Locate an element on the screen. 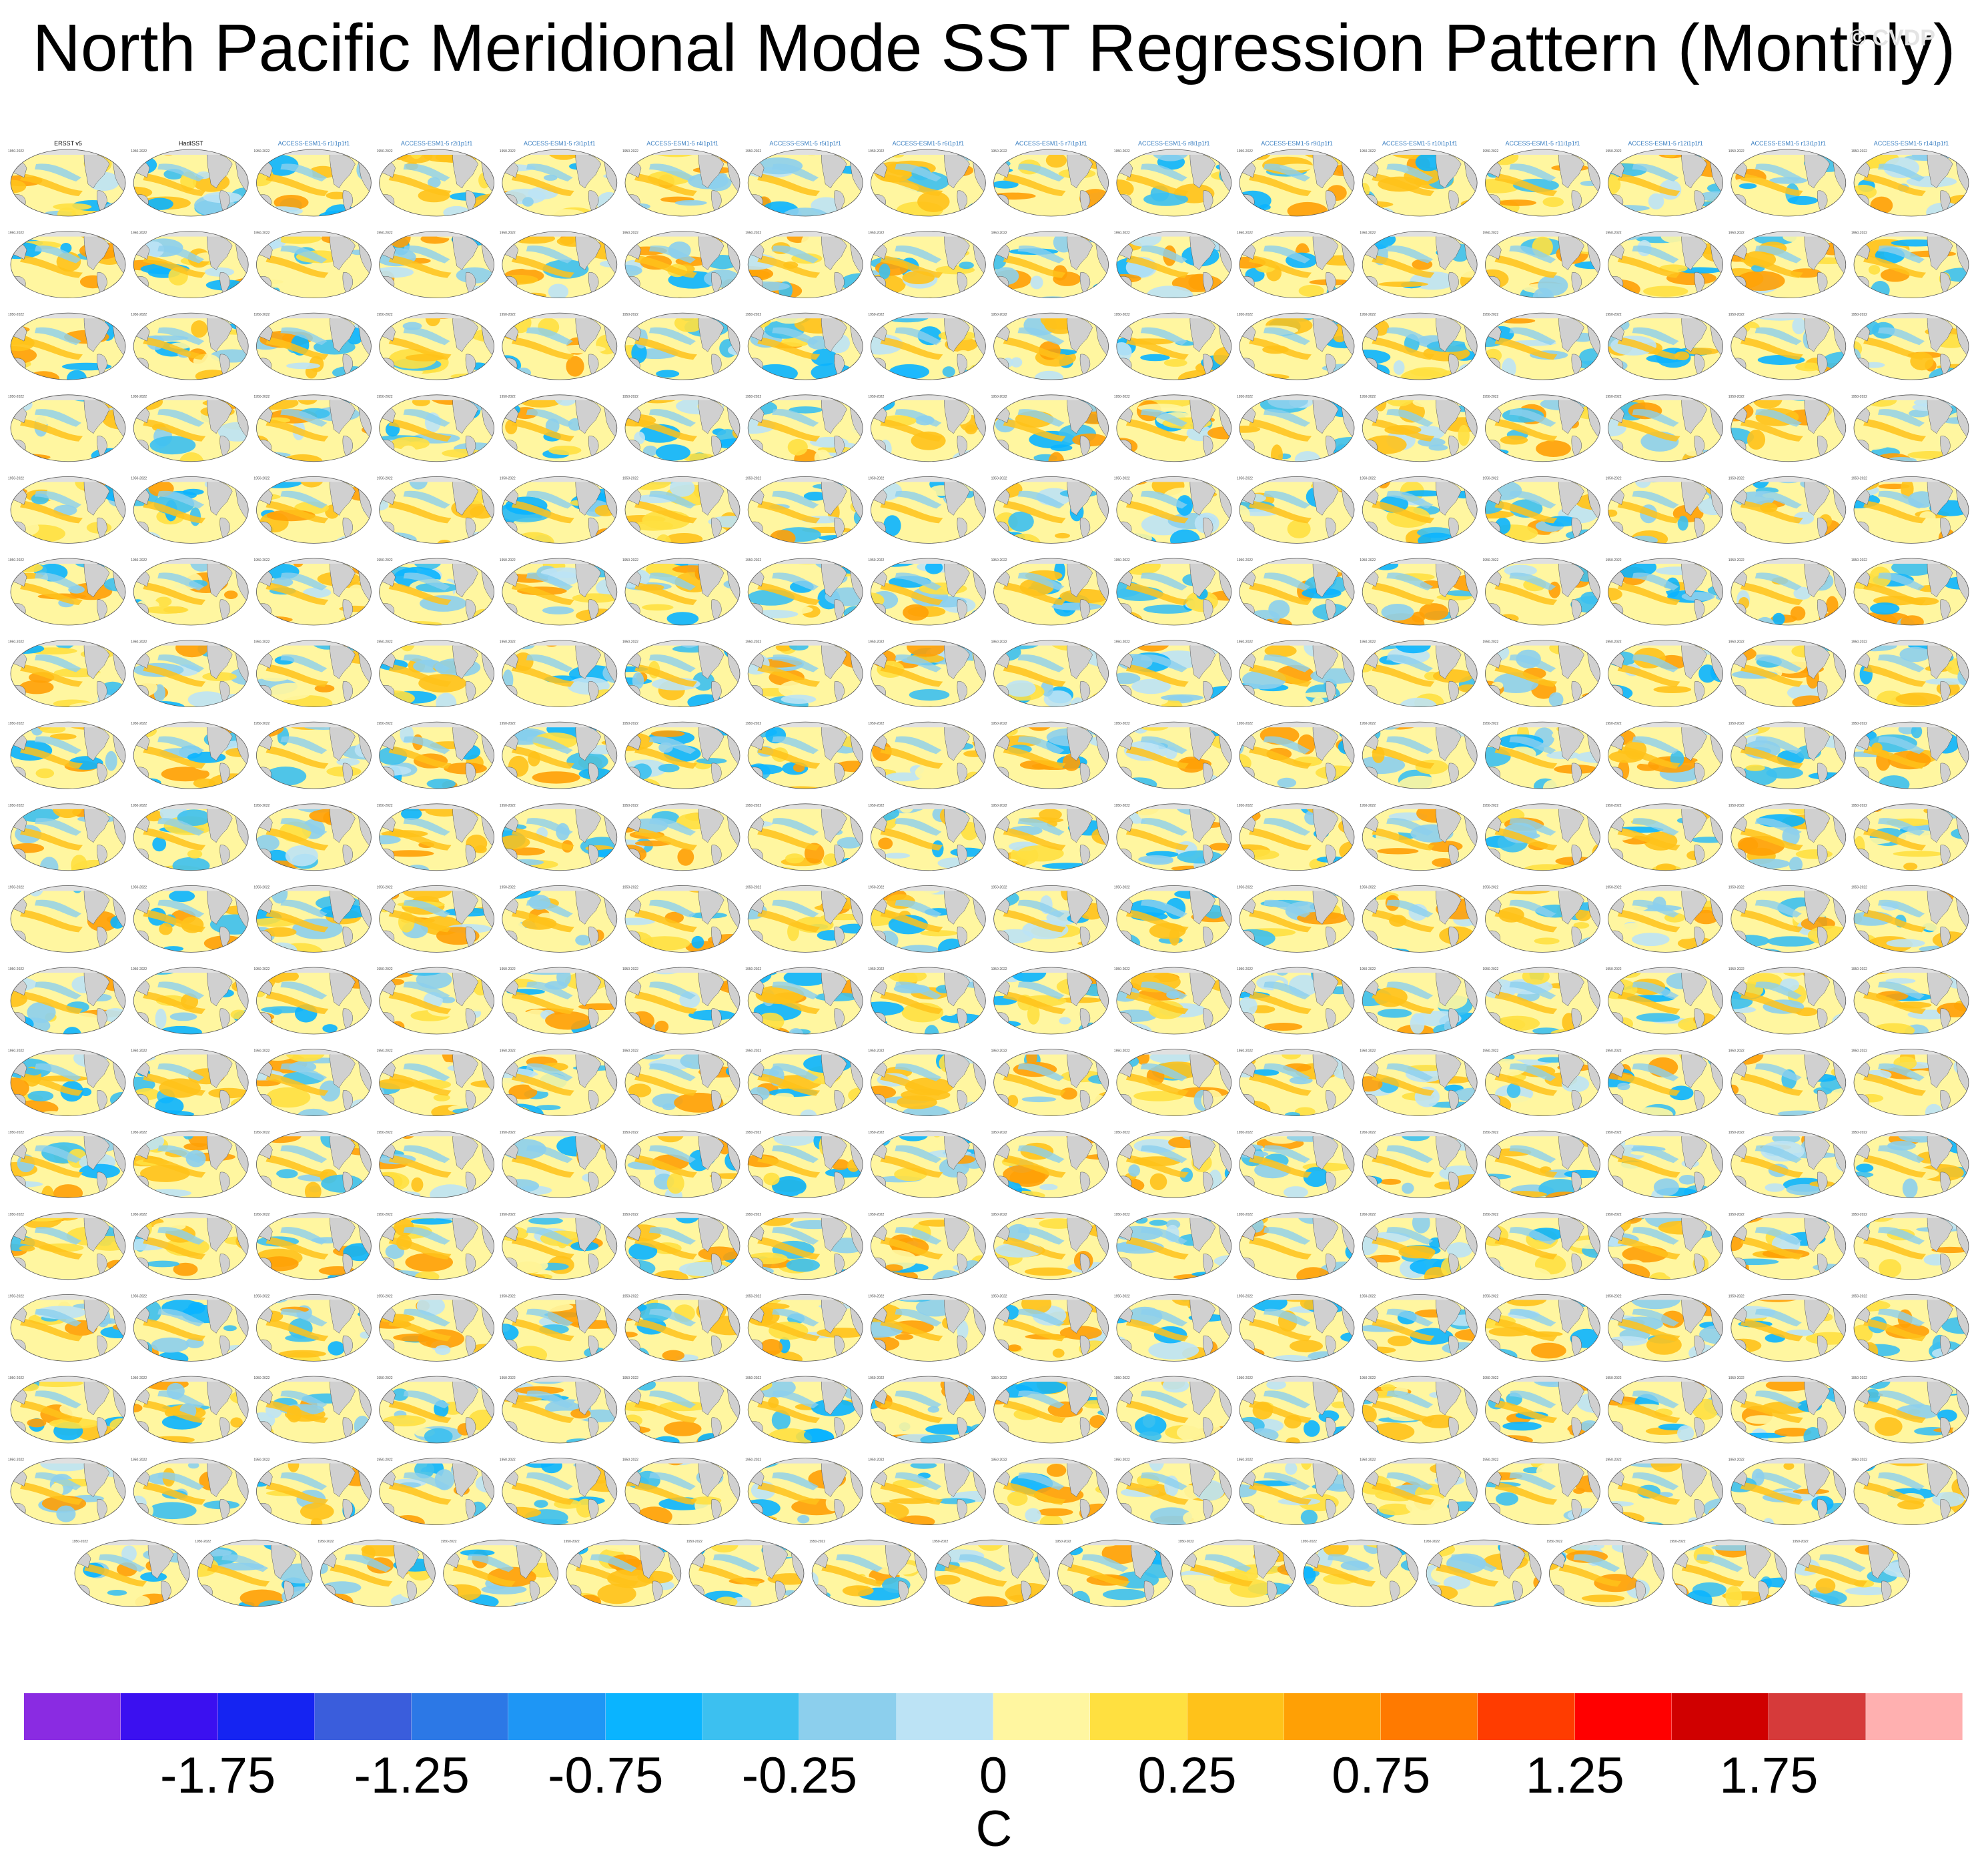 The height and width of the screenshot is (1862, 1988). npmm-cool-band is located at coordinates (181, 336).